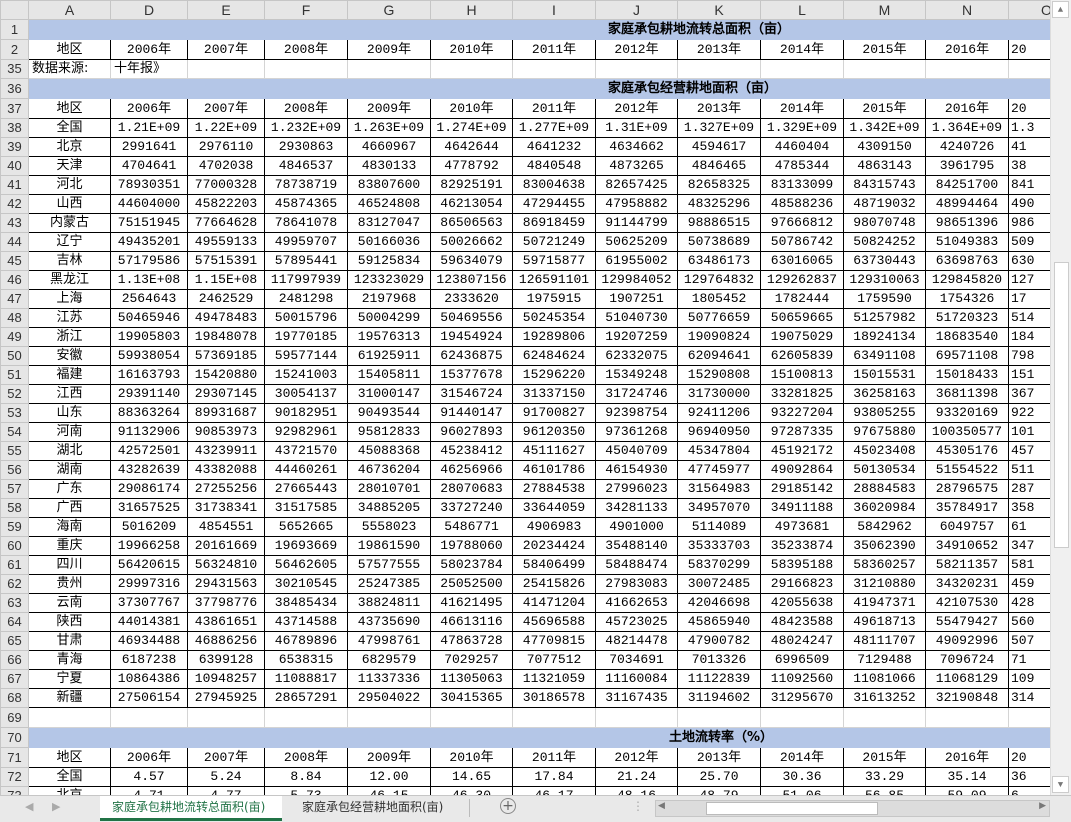 Image resolution: width=1071 pixels, height=822 pixels. Describe the element at coordinates (226, 790) in the screenshot. I see `value-cell: 4.77` at that location.